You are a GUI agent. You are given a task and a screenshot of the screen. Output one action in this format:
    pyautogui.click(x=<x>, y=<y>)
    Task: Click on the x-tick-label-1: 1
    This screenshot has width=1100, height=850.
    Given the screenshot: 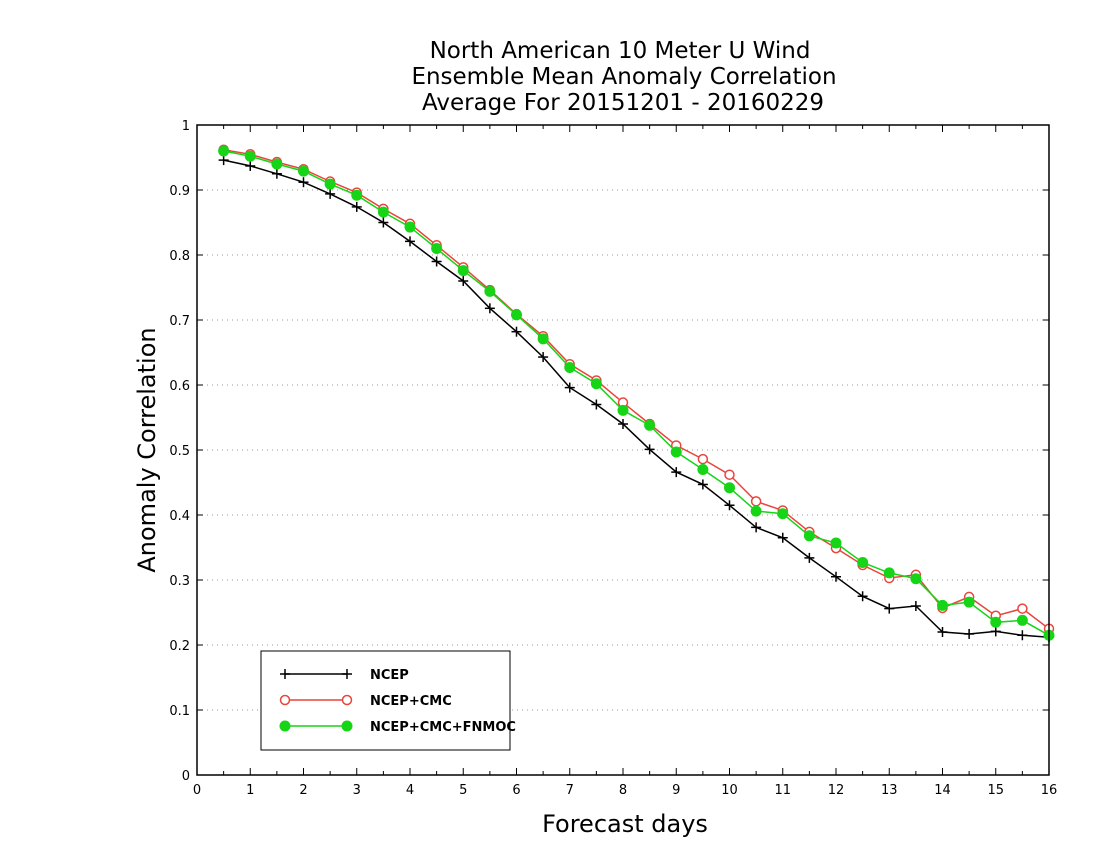 What is the action you would take?
    pyautogui.click(x=250, y=790)
    